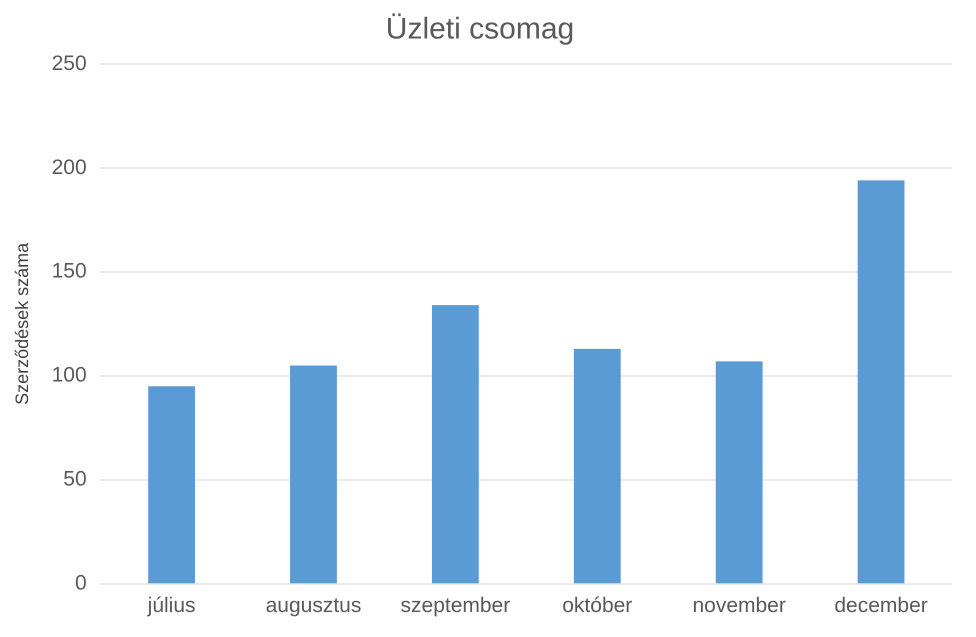  What do you see at coordinates (739, 606) in the screenshot?
I see `x-tick-label: november` at bounding box center [739, 606].